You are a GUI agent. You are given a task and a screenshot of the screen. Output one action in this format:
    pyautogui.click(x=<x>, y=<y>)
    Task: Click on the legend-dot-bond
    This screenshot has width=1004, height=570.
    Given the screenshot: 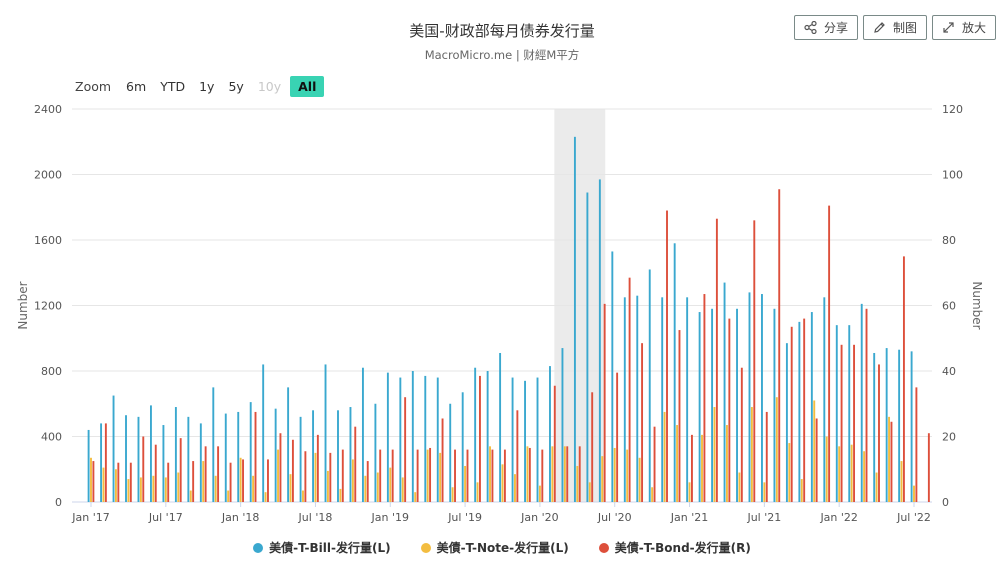 What is the action you would take?
    pyautogui.click(x=603, y=547)
    